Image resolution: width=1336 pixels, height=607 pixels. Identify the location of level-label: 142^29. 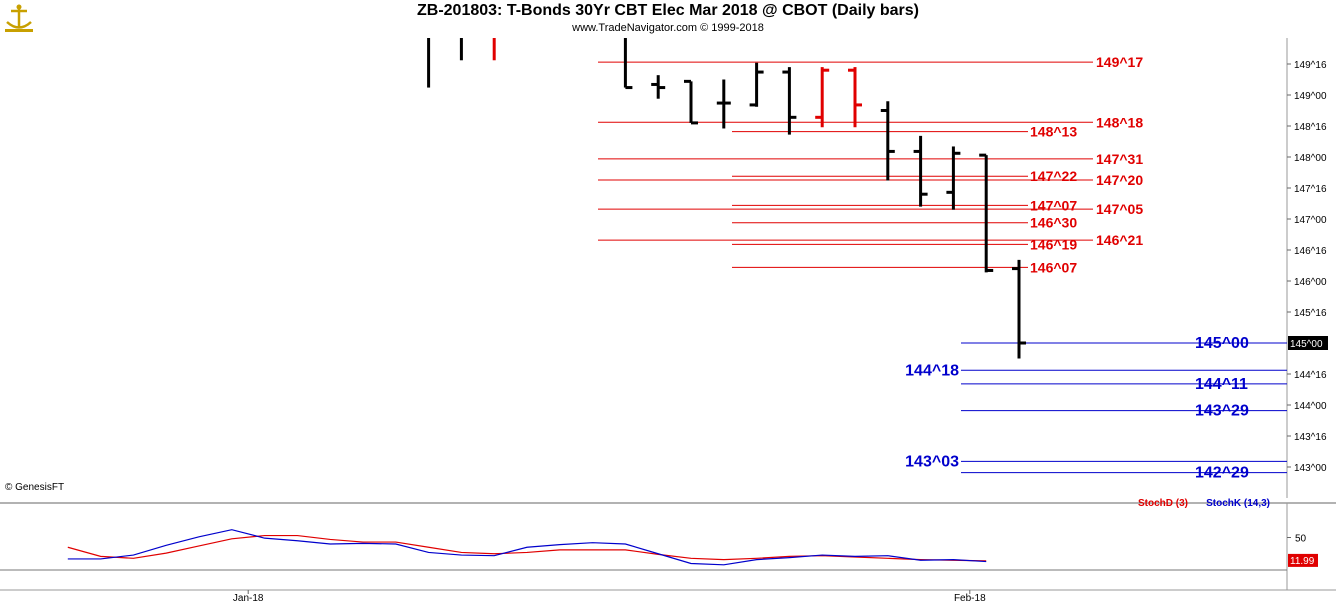
(1222, 473).